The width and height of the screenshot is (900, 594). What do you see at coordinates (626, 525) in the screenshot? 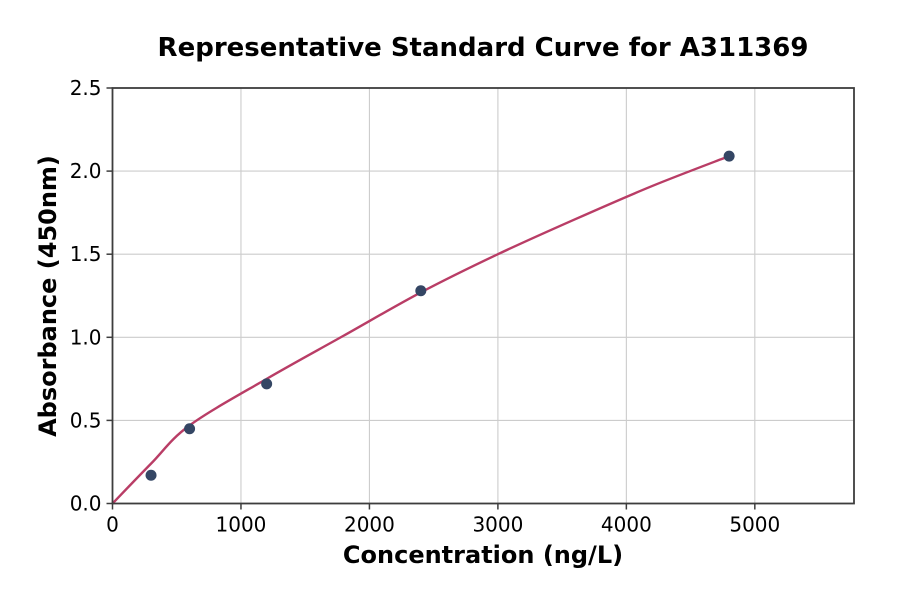
I see `x-tick-label: 4000` at bounding box center [626, 525].